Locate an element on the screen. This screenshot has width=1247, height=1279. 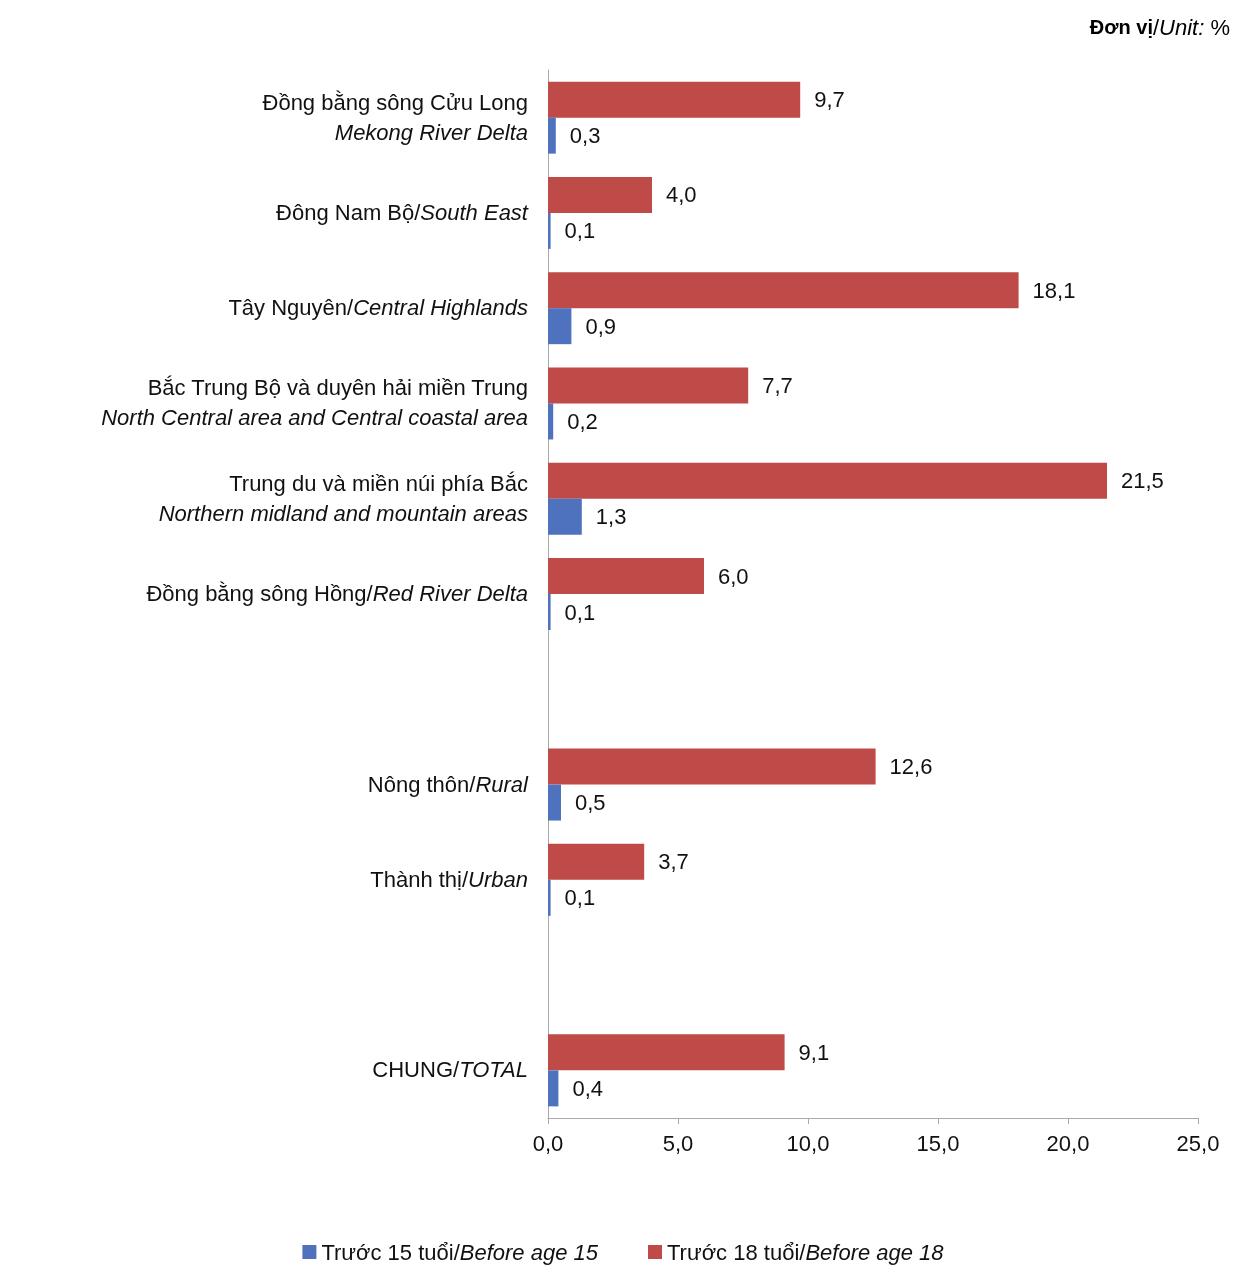
x-tick-label: 10,0 is located at coordinates (808, 1143).